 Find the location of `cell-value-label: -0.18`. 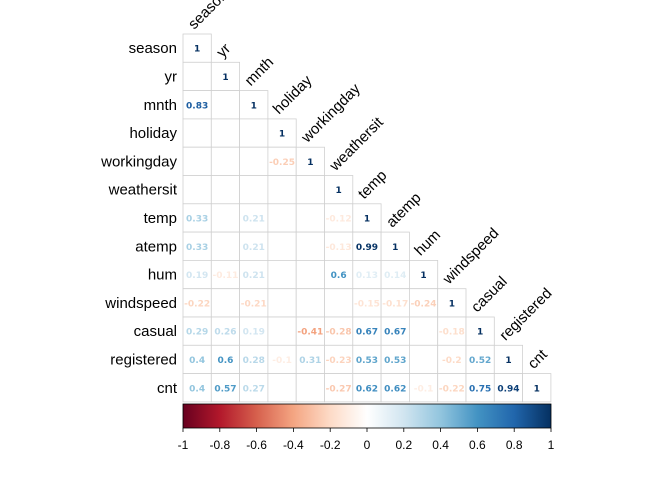

cell-value-label: -0.18 is located at coordinates (452, 333).